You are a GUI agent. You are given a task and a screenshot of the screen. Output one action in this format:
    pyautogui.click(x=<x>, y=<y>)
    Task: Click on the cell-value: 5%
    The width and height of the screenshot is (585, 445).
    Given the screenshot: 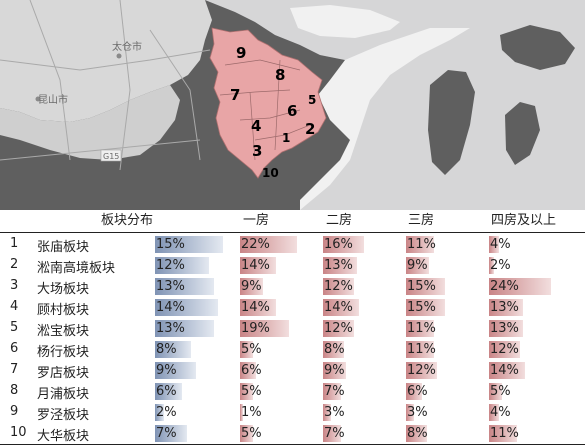 What is the action you would take?
    pyautogui.click(x=500, y=391)
    